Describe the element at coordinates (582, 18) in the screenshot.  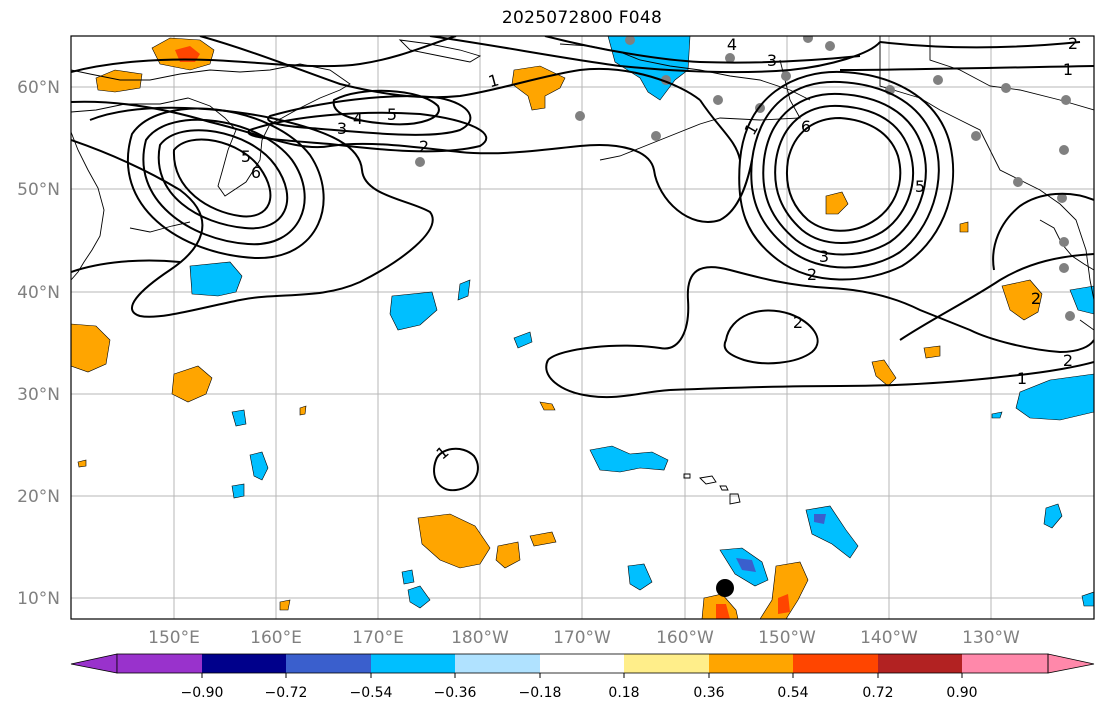
I see `map-title: 2025072800 F048` at that location.